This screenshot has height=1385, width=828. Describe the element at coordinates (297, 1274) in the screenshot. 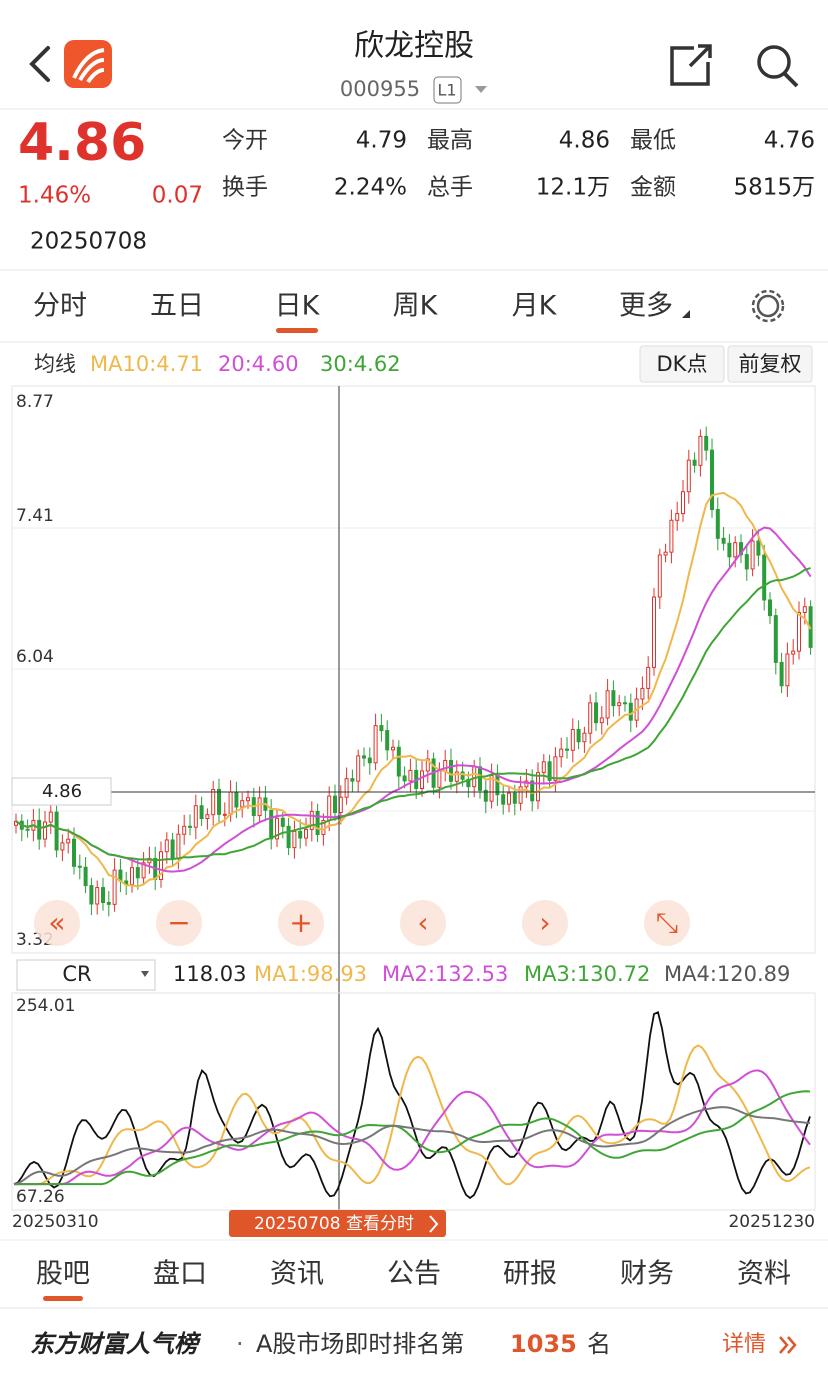

I see `bottom-tab: 资讯` at that location.